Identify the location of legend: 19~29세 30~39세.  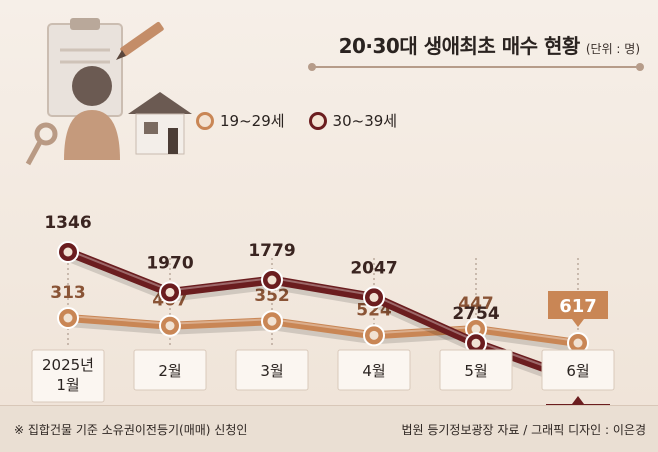
(296, 120).